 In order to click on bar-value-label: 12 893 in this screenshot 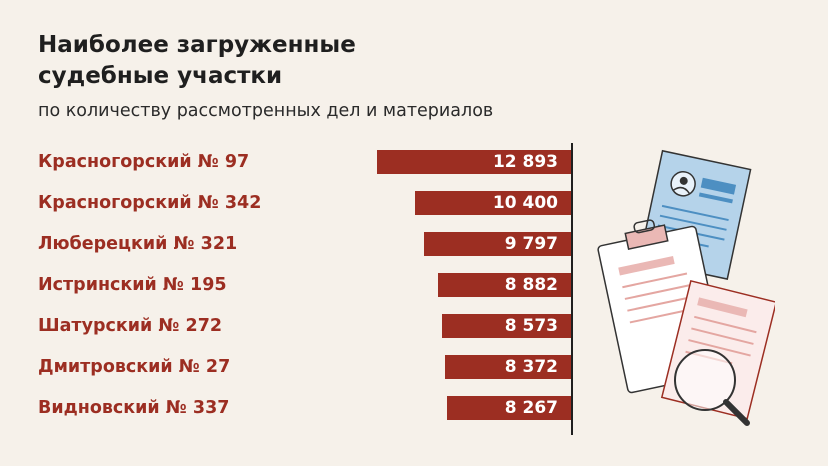, I will do `click(525, 162)`.